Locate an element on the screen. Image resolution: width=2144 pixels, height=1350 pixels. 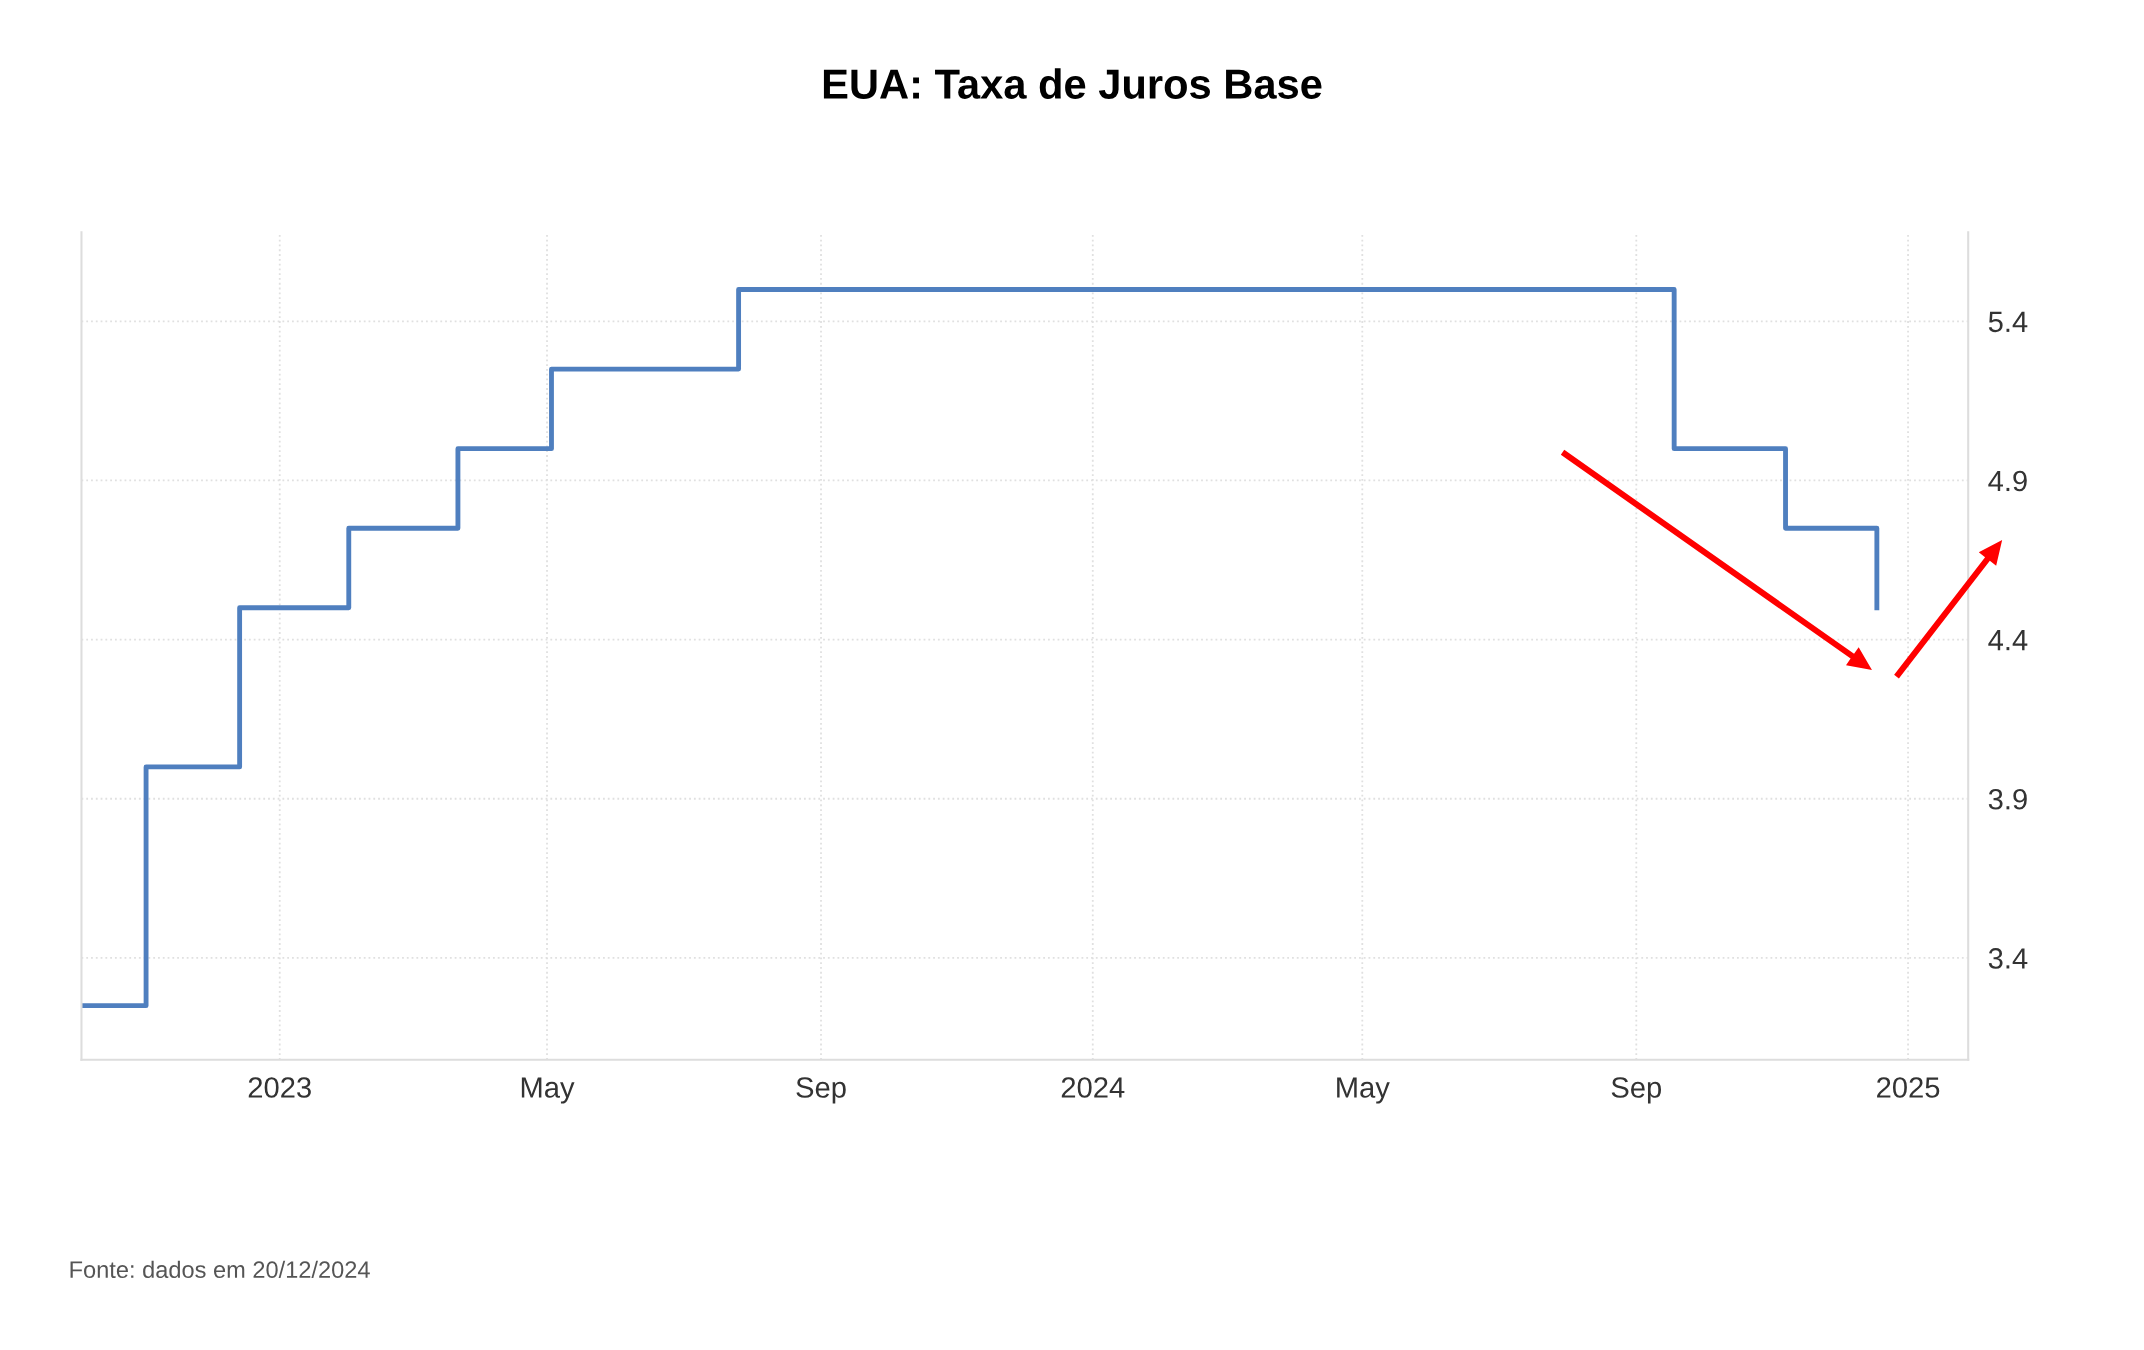
x-tick-label: 2025 is located at coordinates (1908, 1087).